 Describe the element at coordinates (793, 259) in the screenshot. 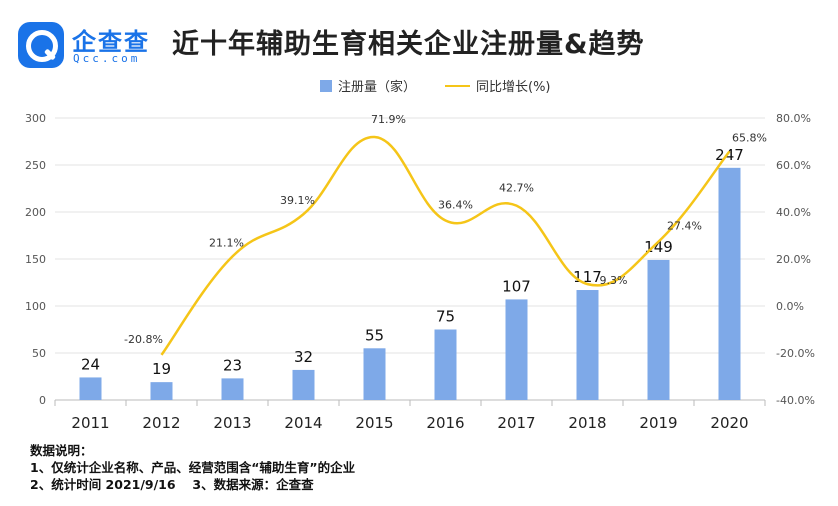

I see `y-right-tick-label: 20.0%` at that location.